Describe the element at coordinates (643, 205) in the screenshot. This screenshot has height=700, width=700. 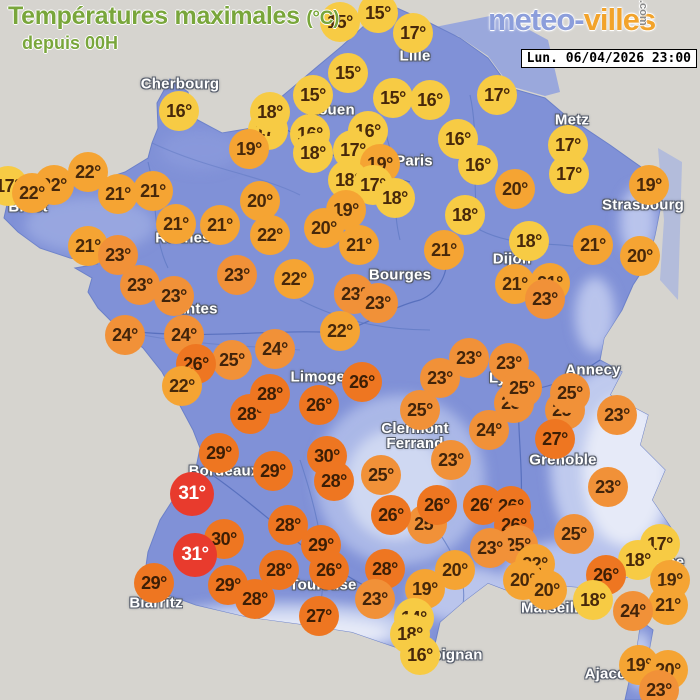
I see `city-label: Strasbourg` at that location.